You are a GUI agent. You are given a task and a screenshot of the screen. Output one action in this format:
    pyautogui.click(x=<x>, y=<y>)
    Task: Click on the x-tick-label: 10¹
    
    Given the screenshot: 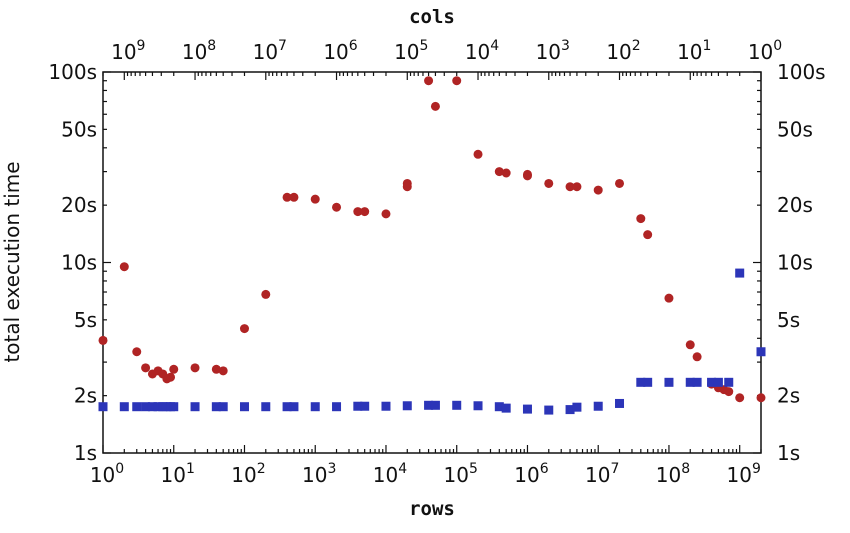 What is the action you would take?
    pyautogui.click(x=178, y=474)
    